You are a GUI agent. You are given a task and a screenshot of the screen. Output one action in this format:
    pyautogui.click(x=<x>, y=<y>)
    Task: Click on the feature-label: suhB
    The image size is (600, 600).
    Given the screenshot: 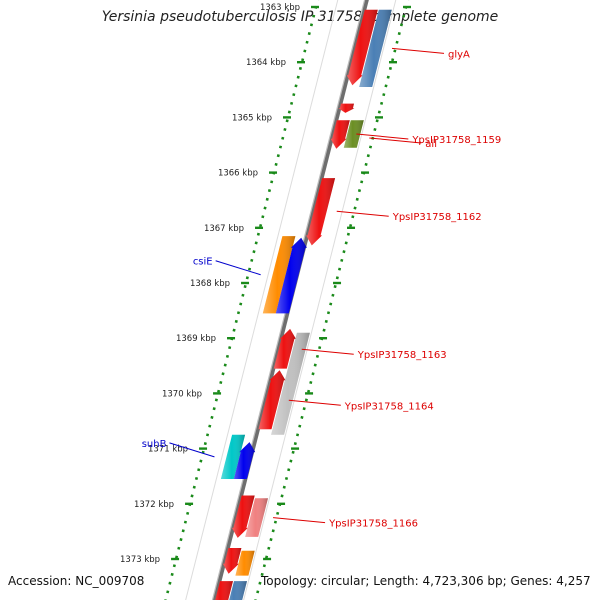 What is the action you would take?
    pyautogui.click(x=154, y=444)
    